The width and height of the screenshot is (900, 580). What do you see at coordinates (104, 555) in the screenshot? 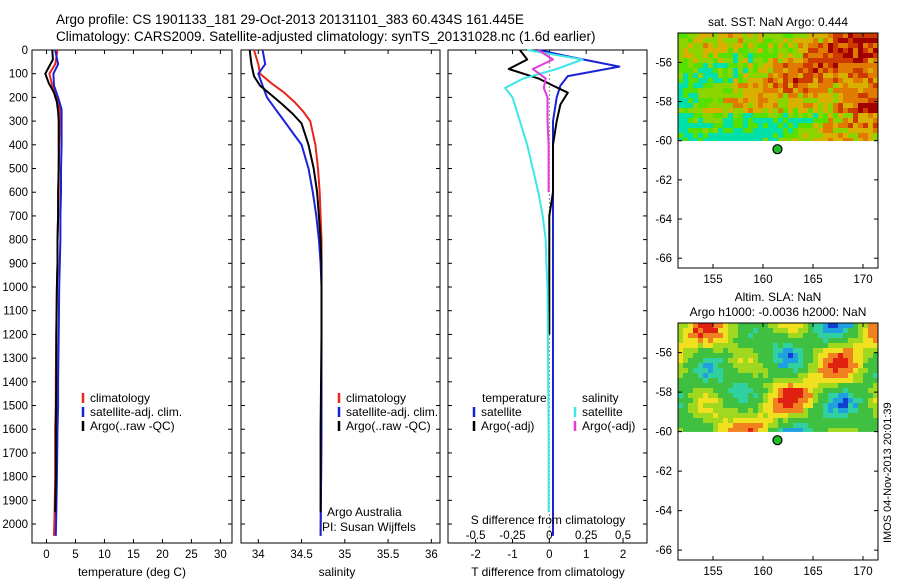
I see `x-tick-label: 10` at bounding box center [104, 555].